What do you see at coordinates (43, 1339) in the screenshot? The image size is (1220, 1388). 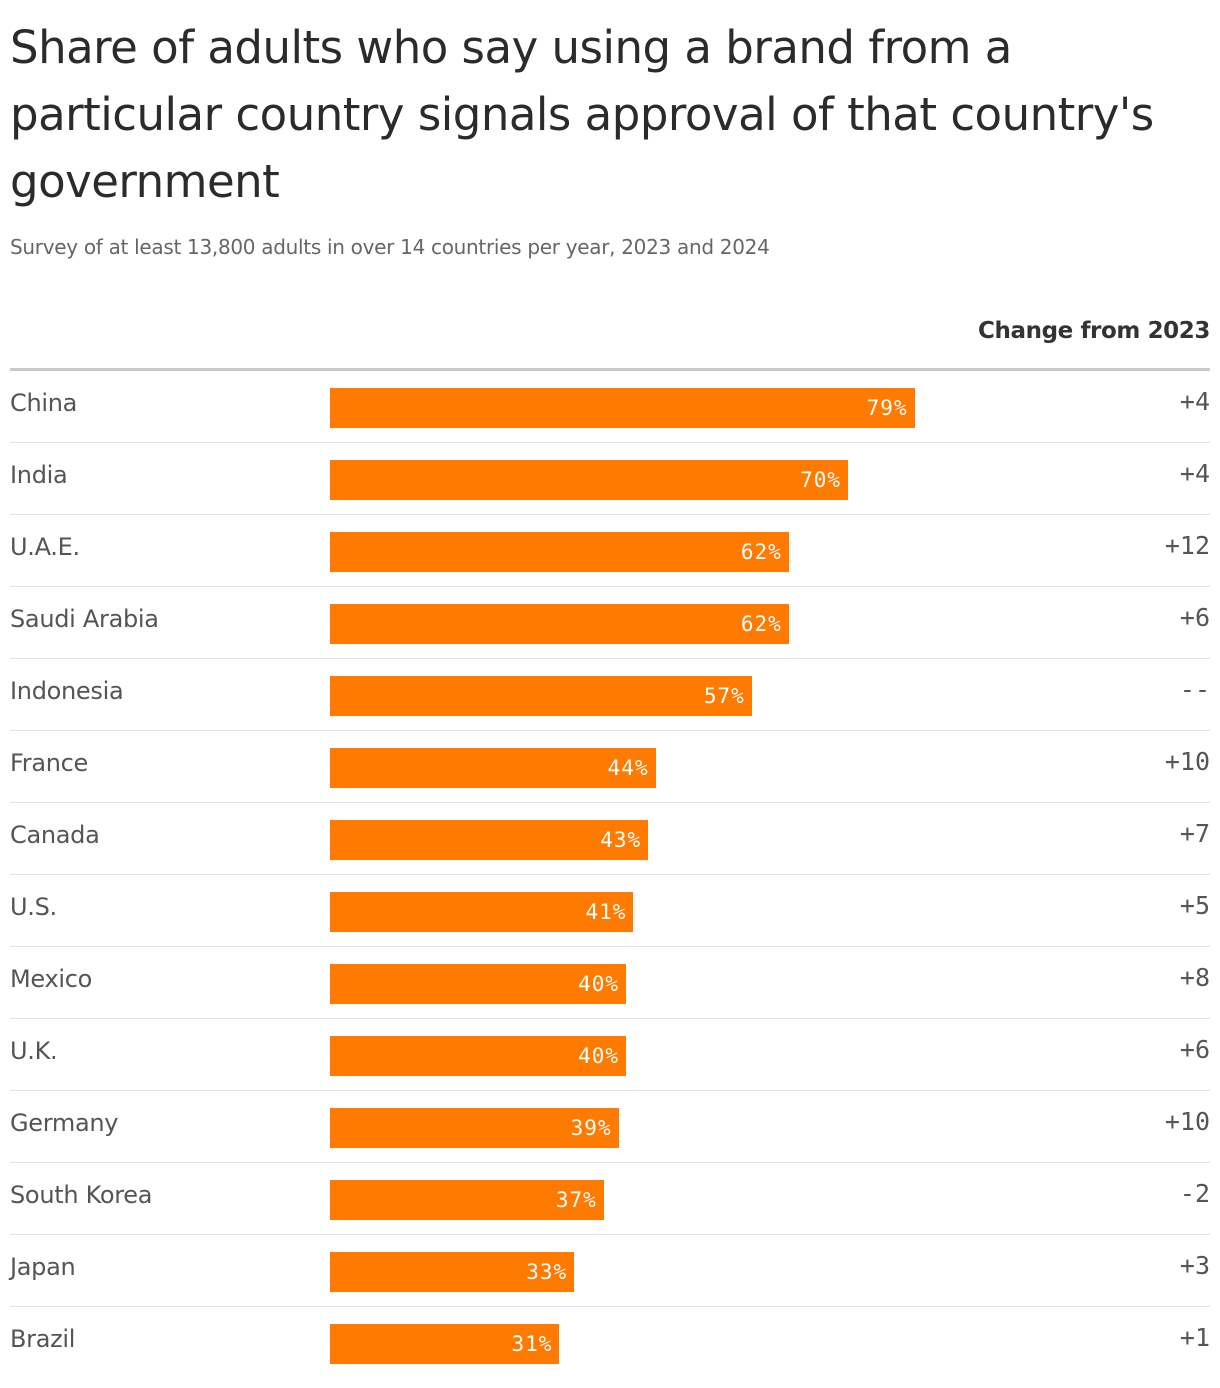 I see `category-label: Brazil` at bounding box center [43, 1339].